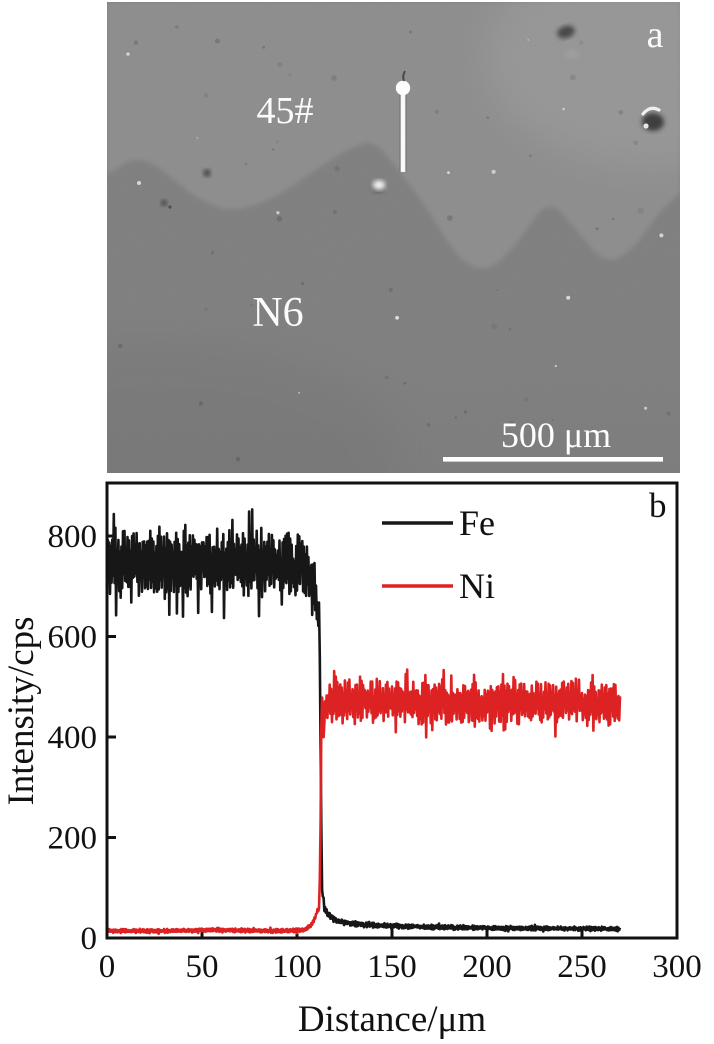 The image size is (714, 1044). What do you see at coordinates (438, 554) in the screenshot?
I see `chart-legend: Fe Ni` at bounding box center [438, 554].